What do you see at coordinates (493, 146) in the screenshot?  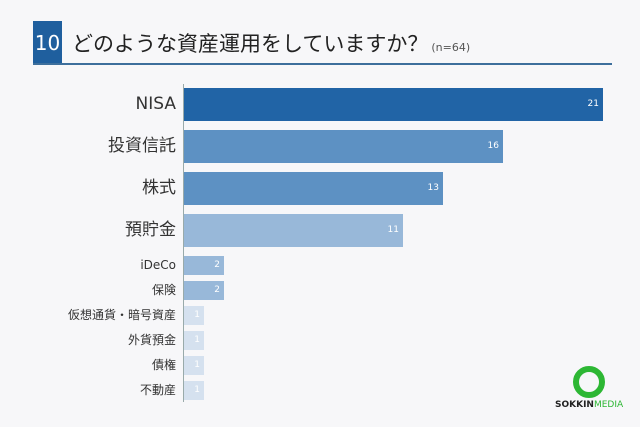 I see `value-label: 16` at bounding box center [493, 146].